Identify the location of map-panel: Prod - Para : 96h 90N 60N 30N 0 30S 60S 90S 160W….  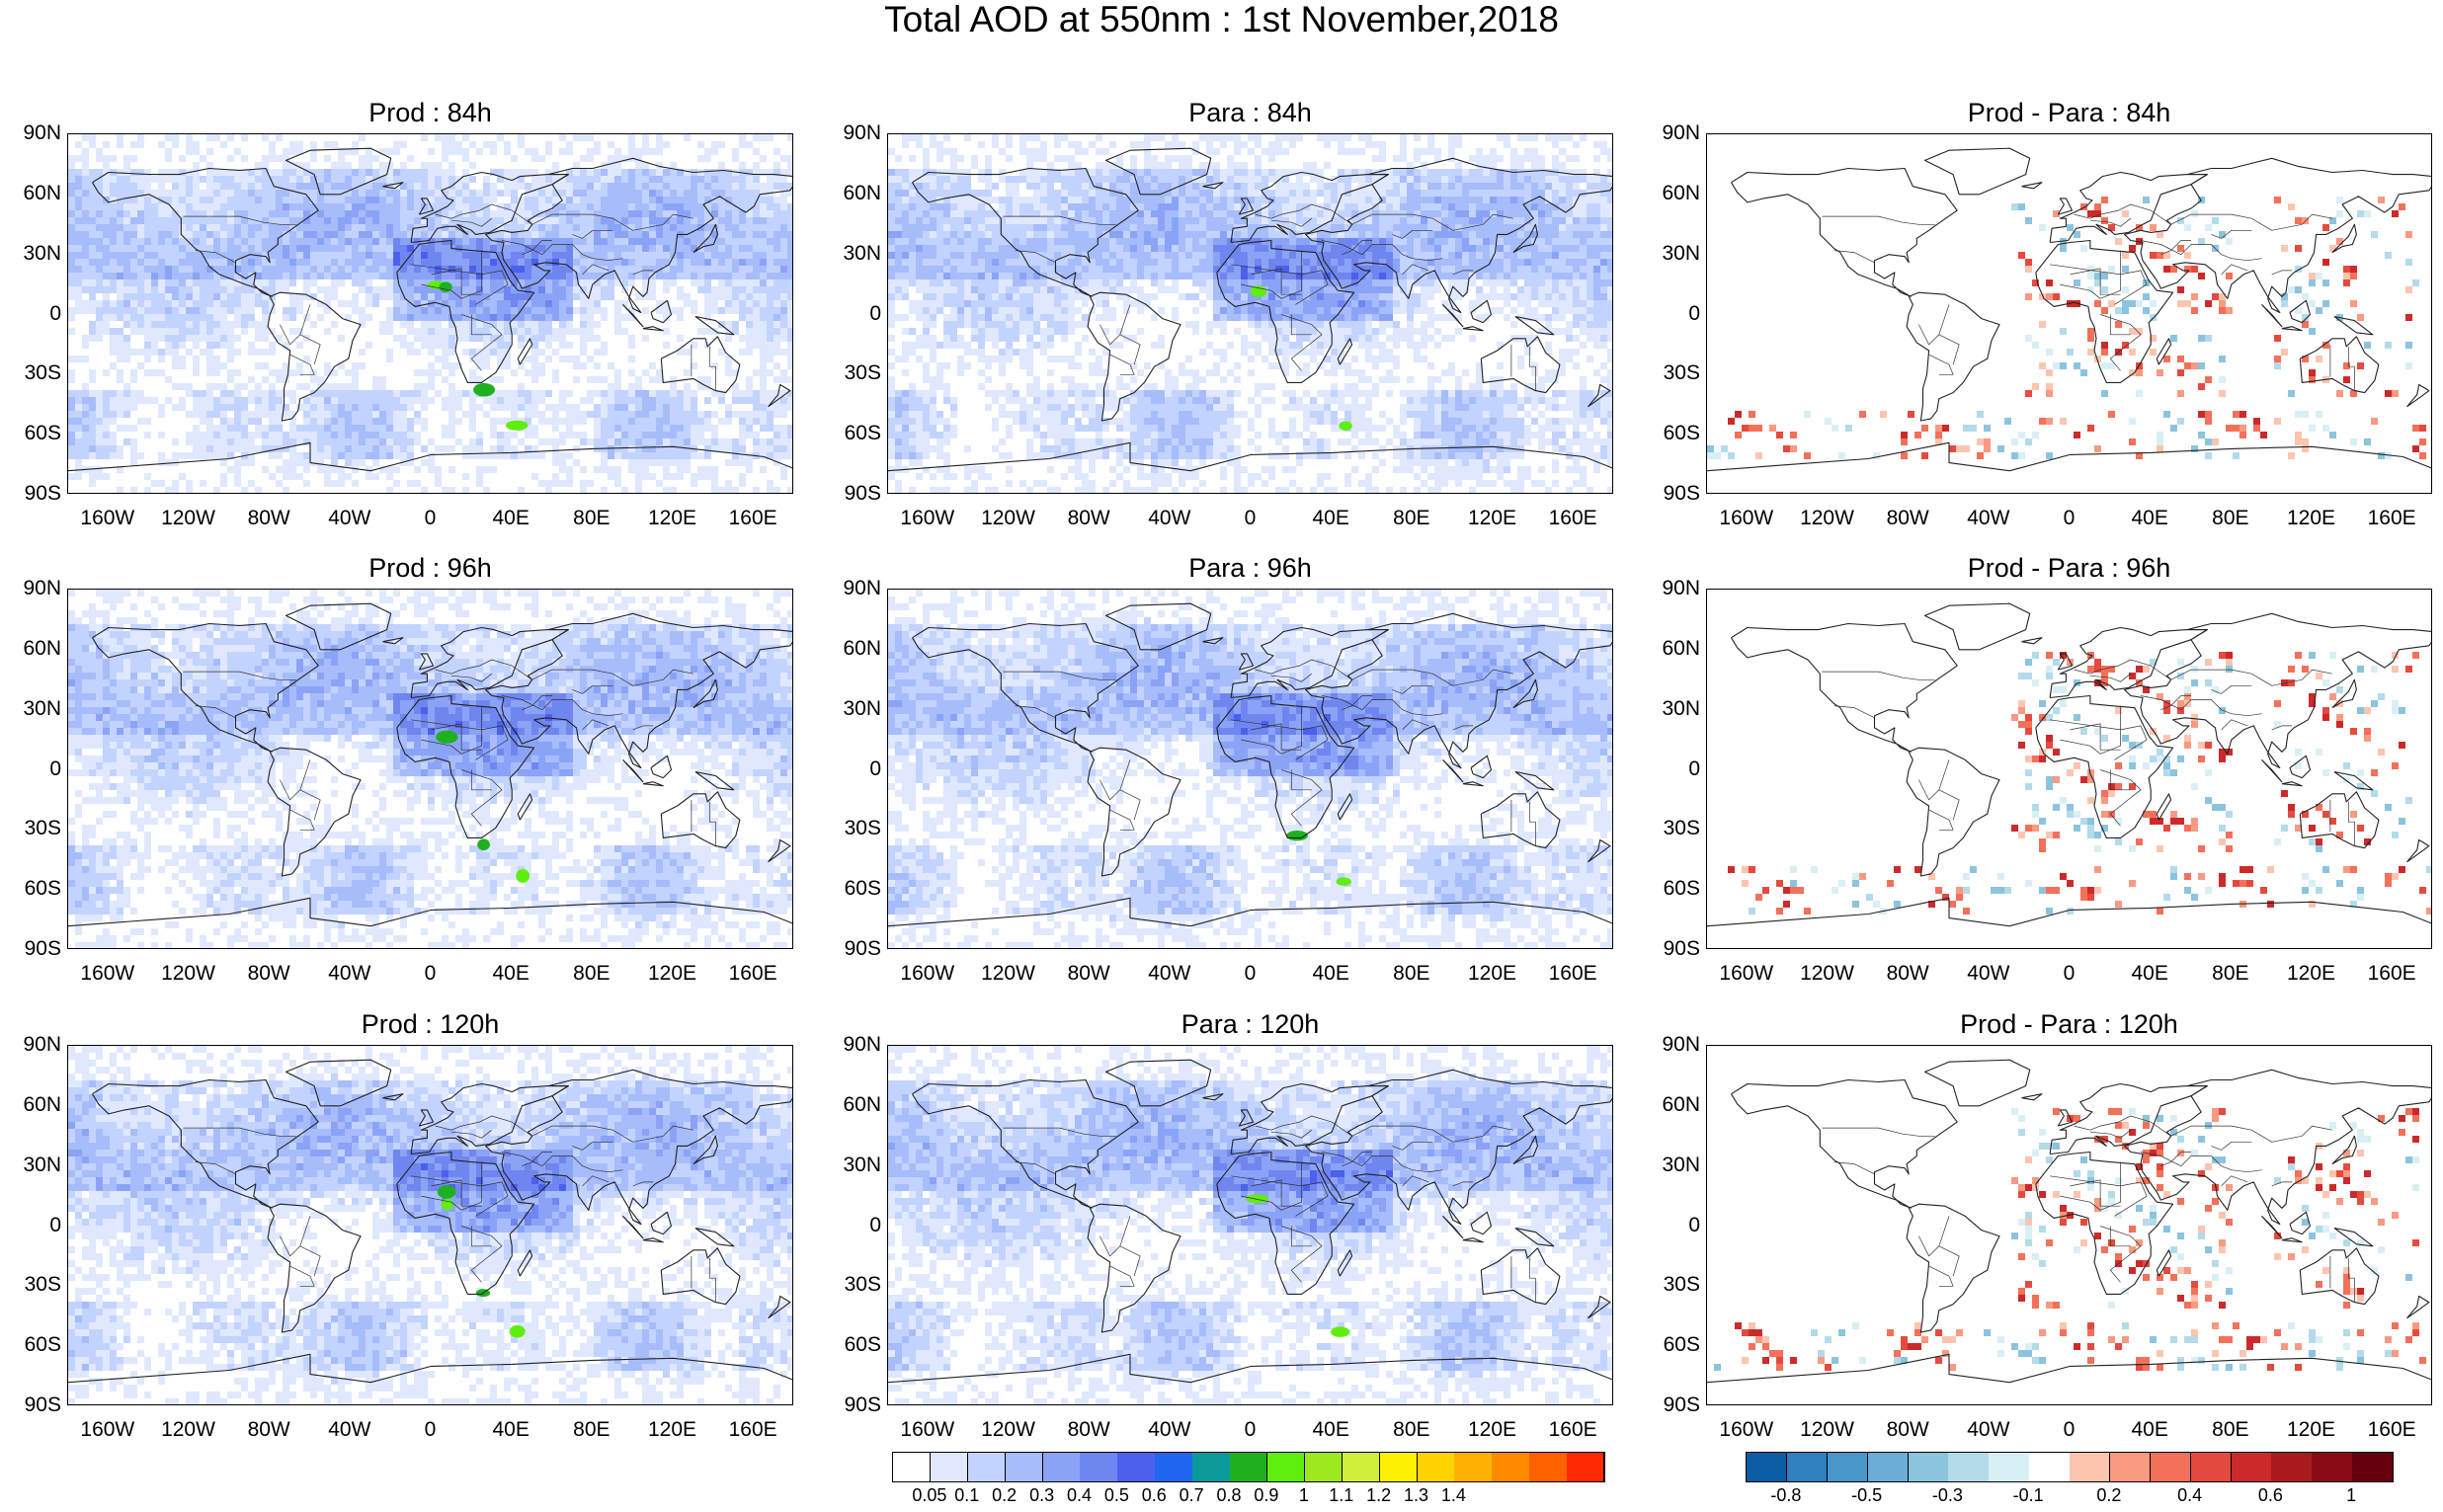
(2047, 769).